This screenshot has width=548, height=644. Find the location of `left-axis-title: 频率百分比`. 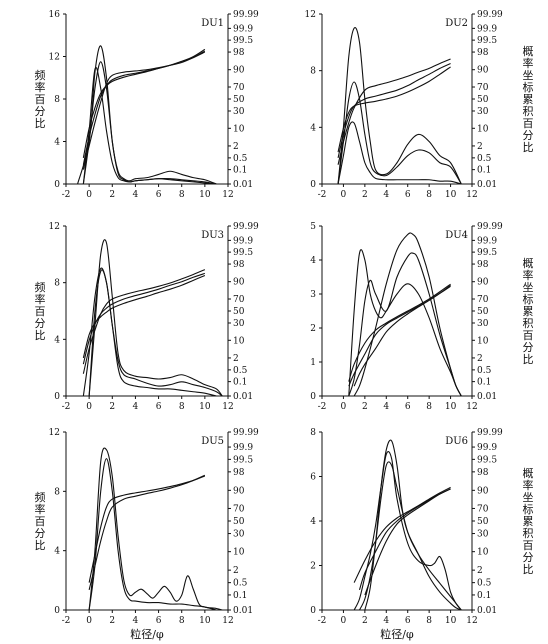

left-axis-title: 频率百分比 is located at coordinates (40, 99).